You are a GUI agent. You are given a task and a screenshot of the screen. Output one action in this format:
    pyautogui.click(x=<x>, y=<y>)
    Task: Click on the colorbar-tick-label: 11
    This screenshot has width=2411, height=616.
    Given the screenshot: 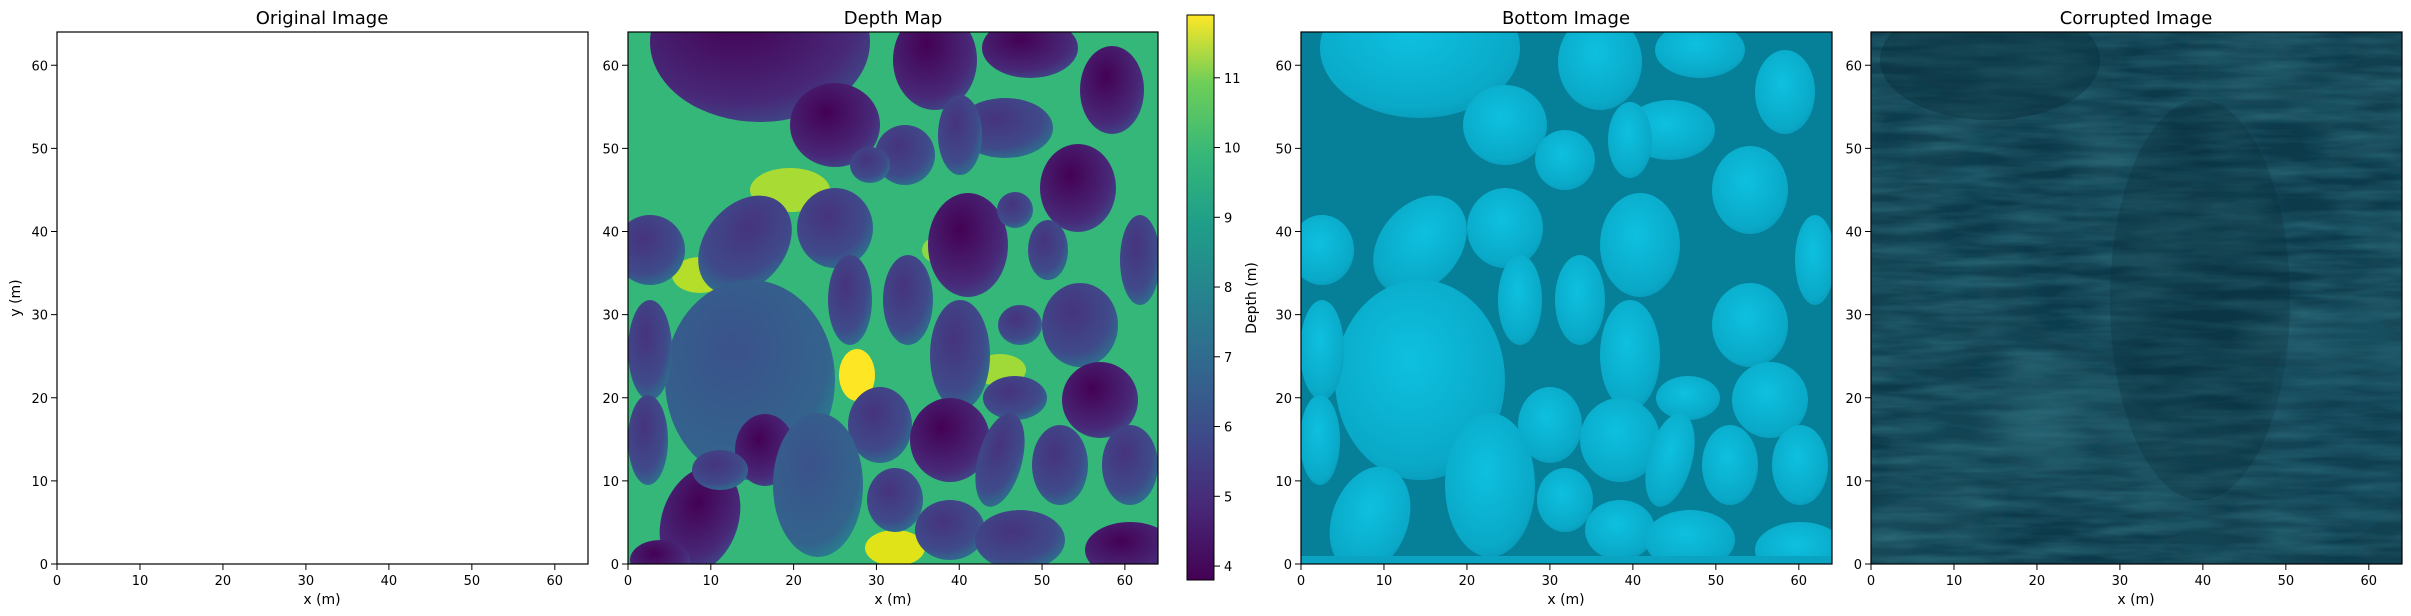 What is the action you would take?
    pyautogui.click(x=1232, y=79)
    